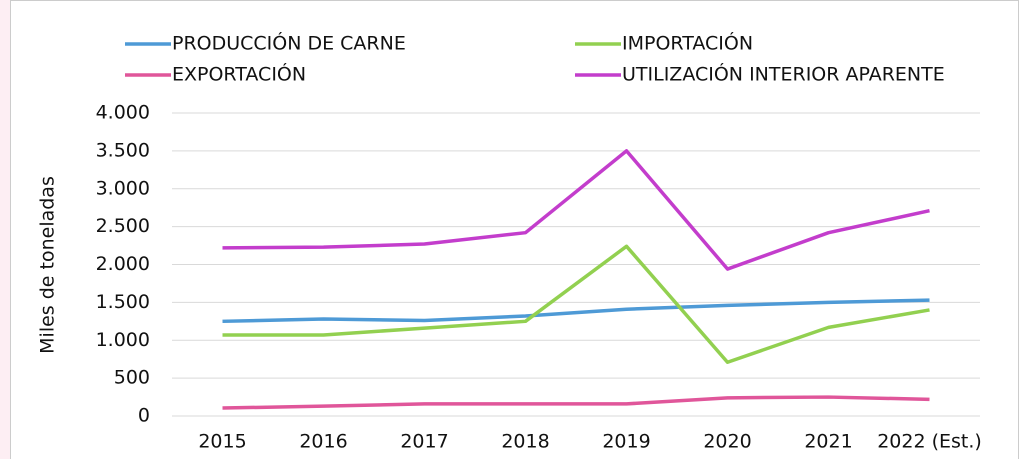 Image resolution: width=1021 pixels, height=463 pixels. Describe the element at coordinates (239, 74) in the screenshot. I see `legend-label: EXPORTACIÓN` at that location.